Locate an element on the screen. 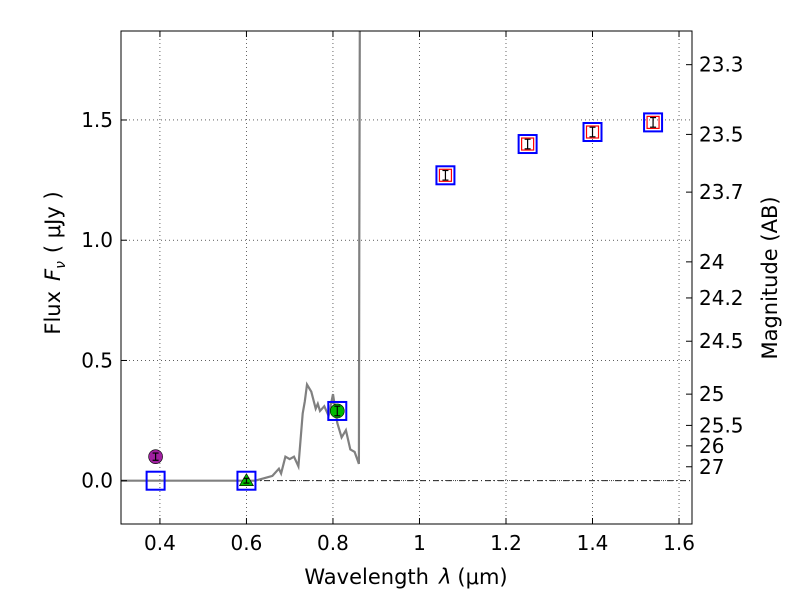  x-tick-label: 0.8 is located at coordinates (333, 543).